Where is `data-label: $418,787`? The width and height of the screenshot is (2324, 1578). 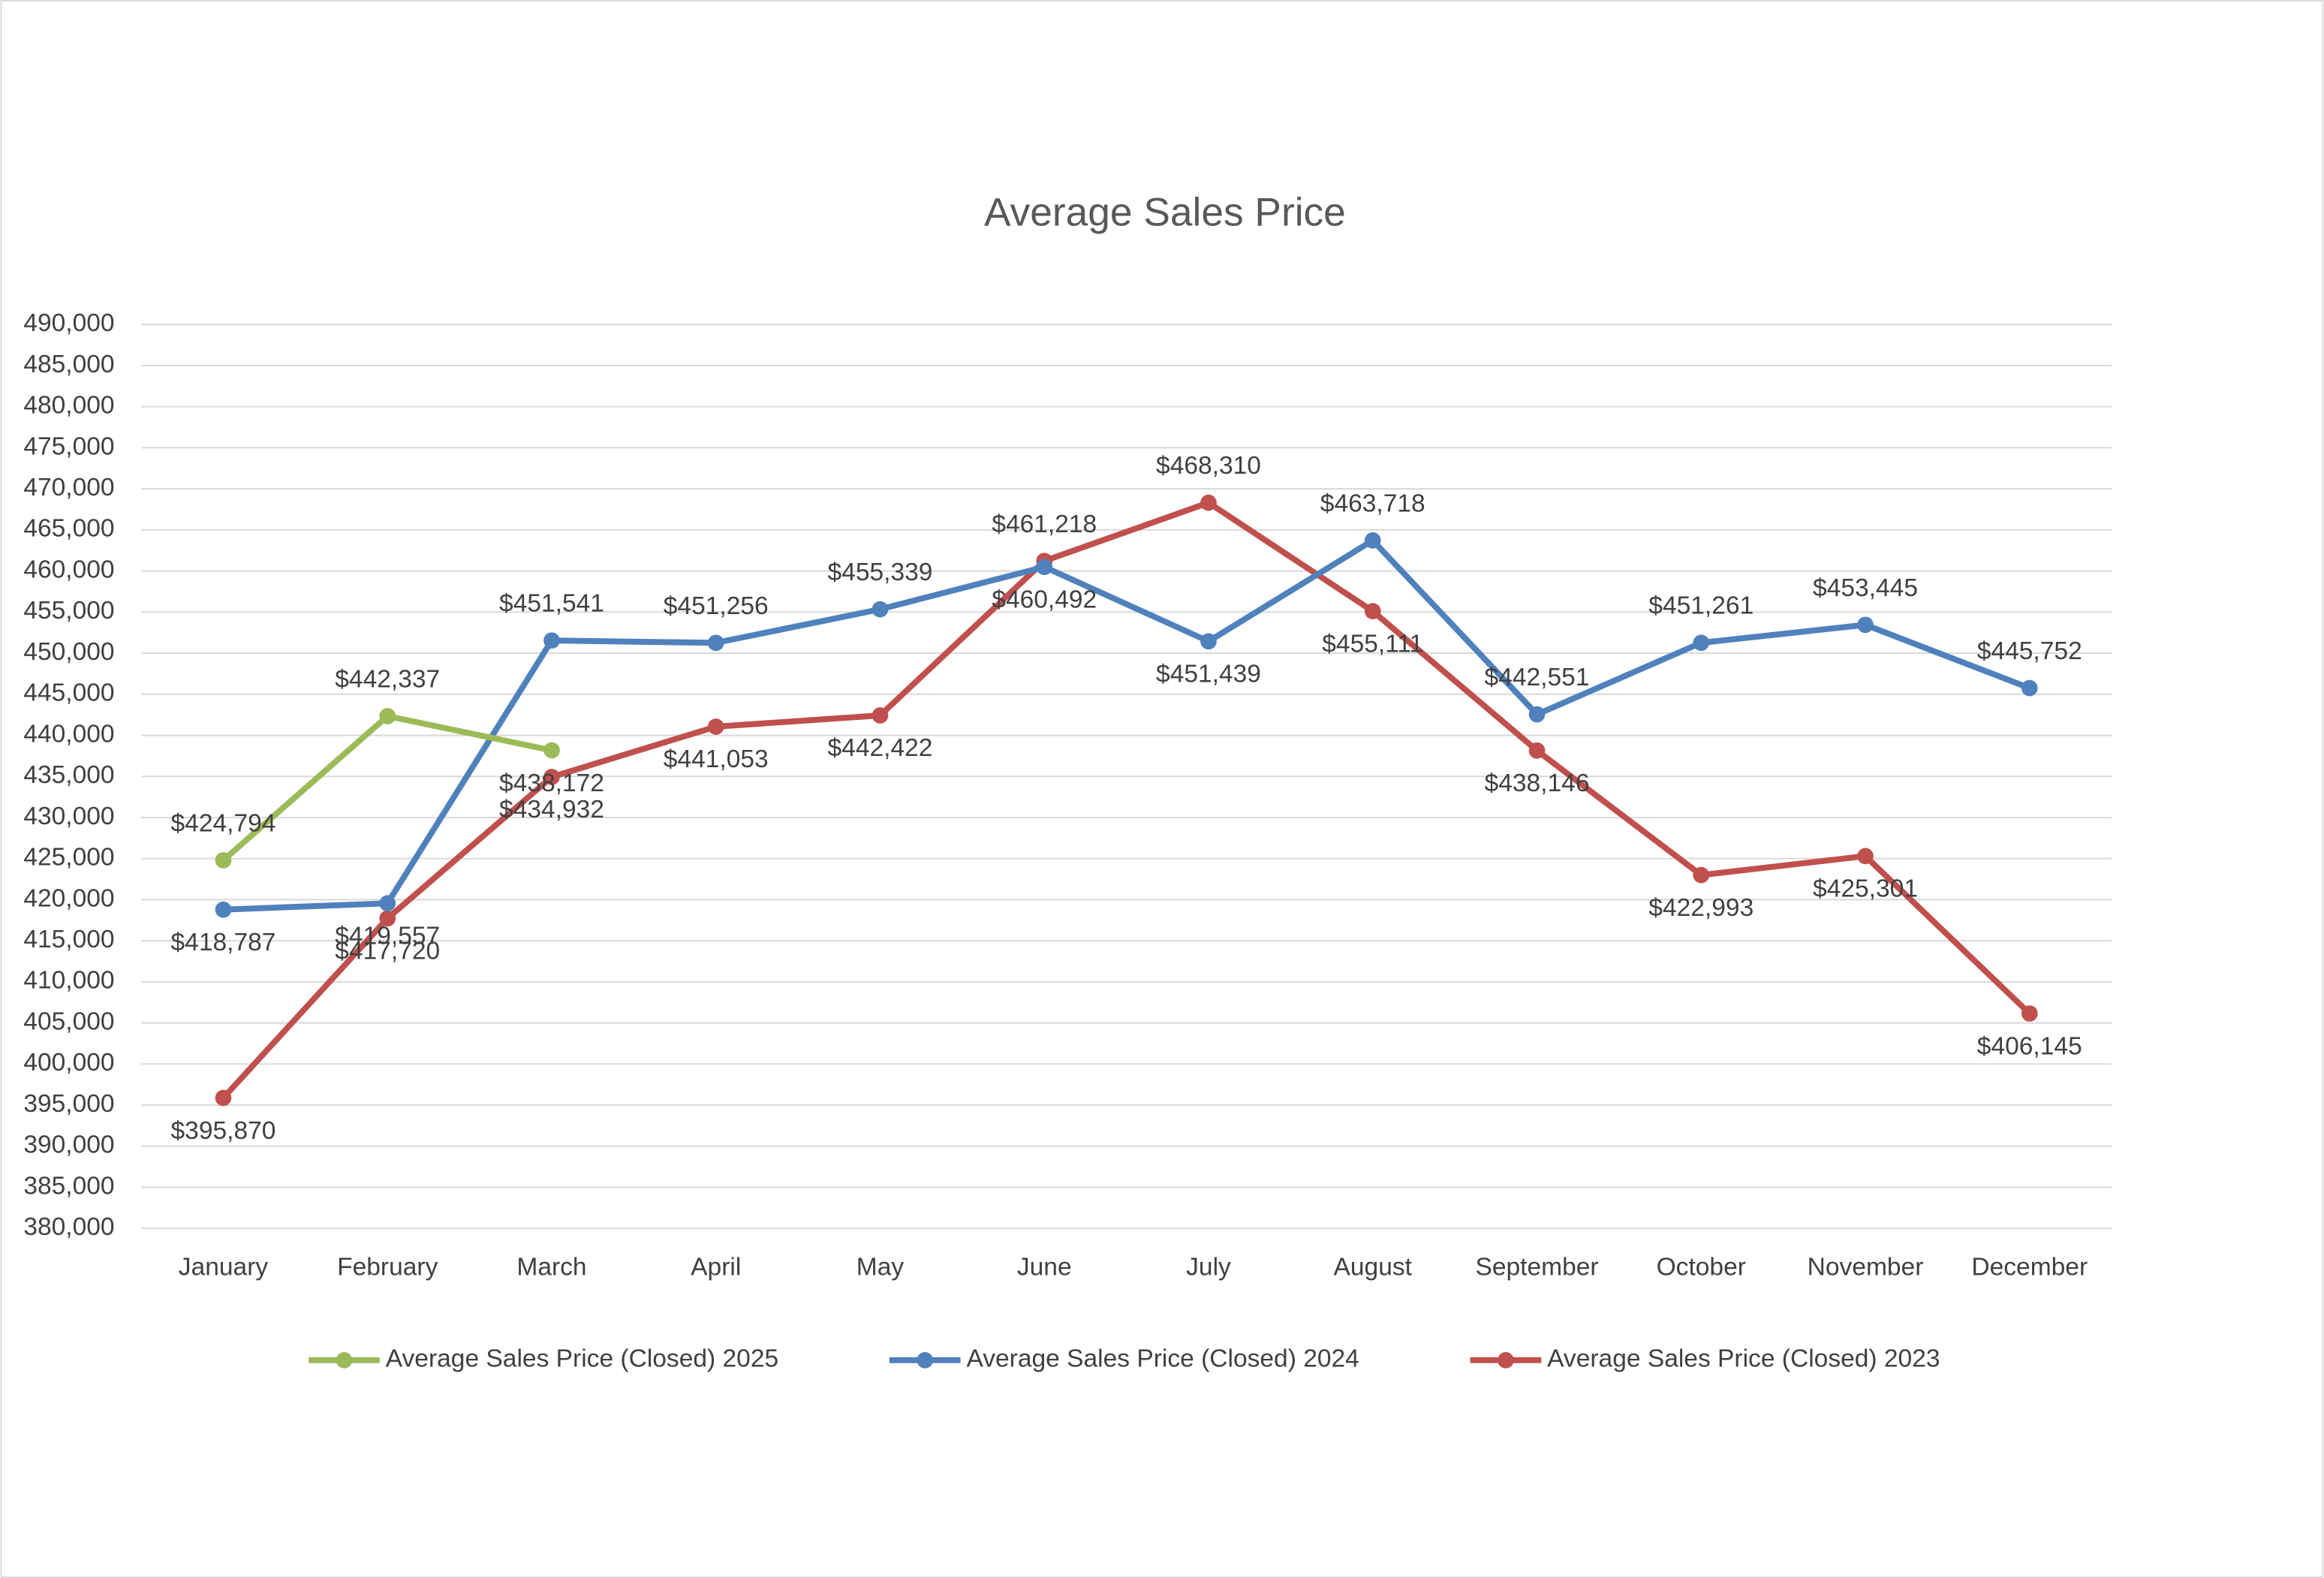 data-label: $418,787 is located at coordinates (223, 943).